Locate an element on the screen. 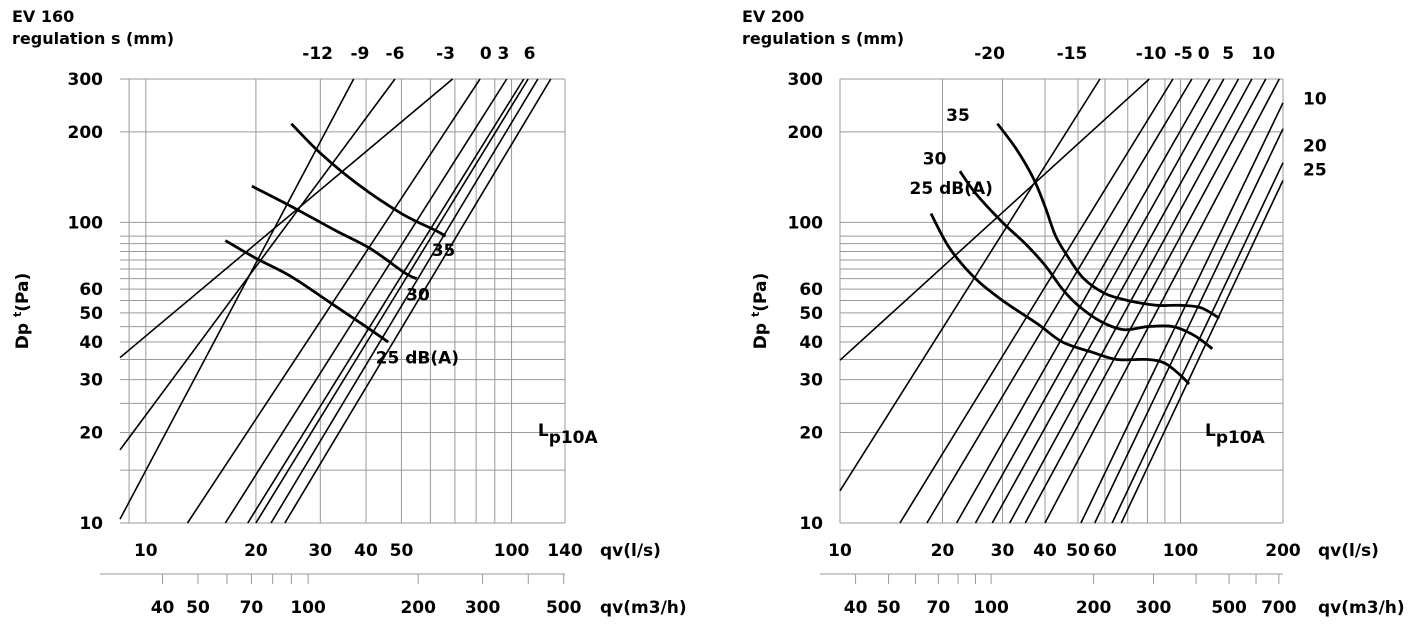 The width and height of the screenshot is (1415, 634). chart-title: EV 160 is located at coordinates (43, 16).